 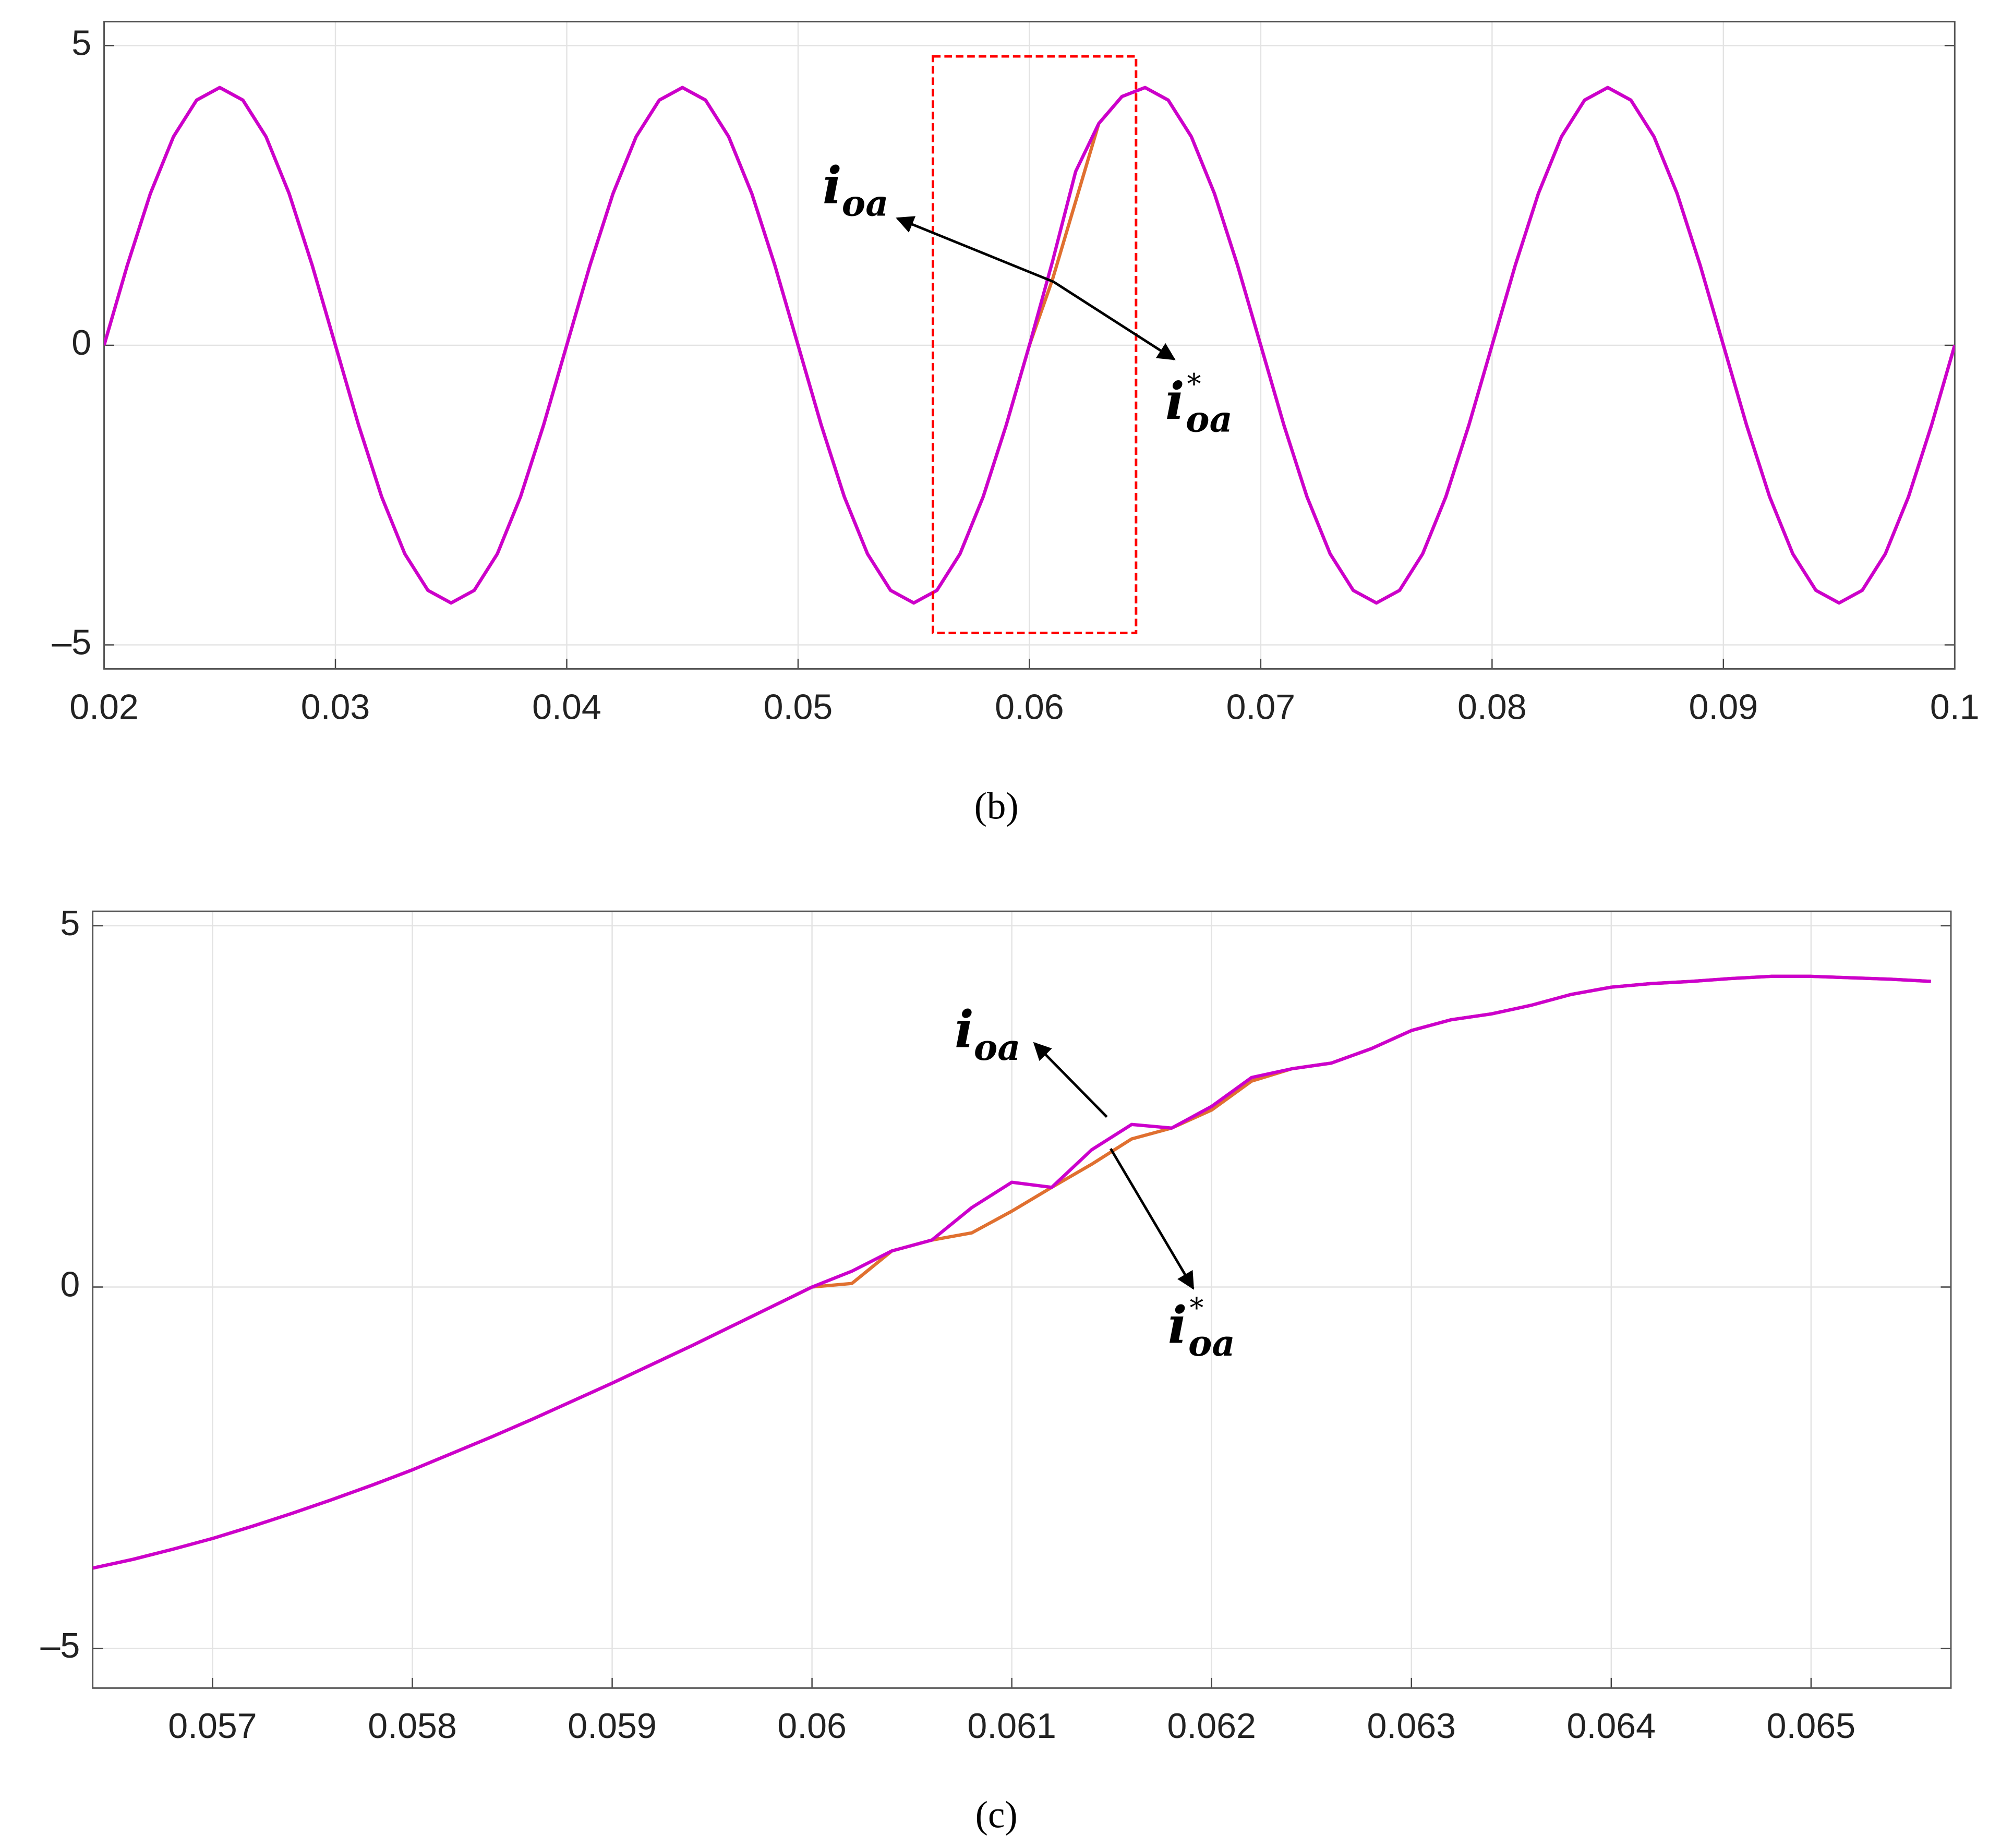 What do you see at coordinates (1611, 1726) in the screenshot?
I see `x-tick-label: 0.064` at bounding box center [1611, 1726].